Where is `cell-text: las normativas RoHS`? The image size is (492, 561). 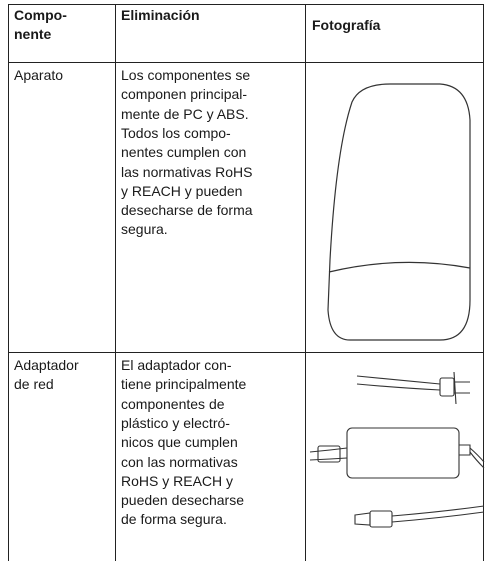
cell-text: las normativas RoHS is located at coordinates (187, 171).